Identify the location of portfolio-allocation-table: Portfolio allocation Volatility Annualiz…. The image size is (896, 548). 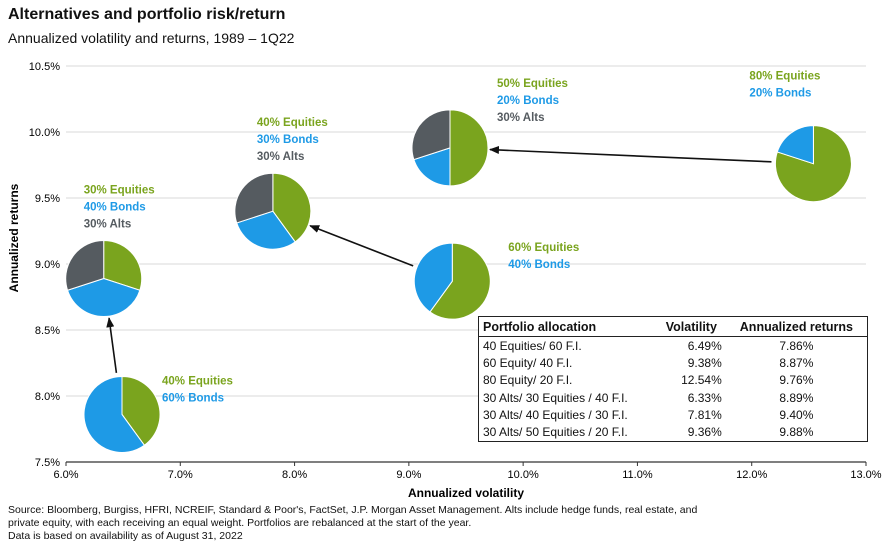
(673, 379).